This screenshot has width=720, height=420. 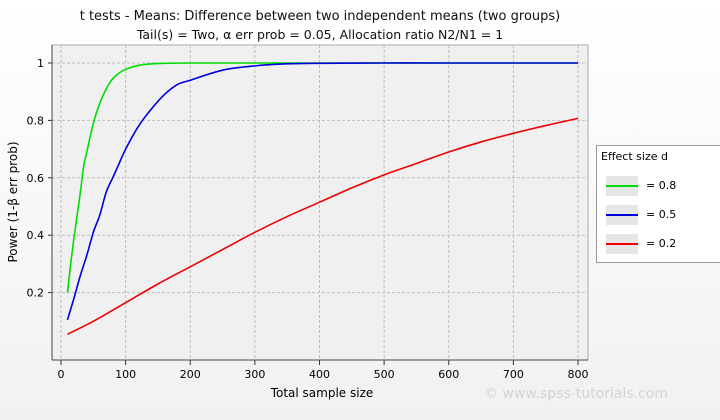 What do you see at coordinates (36, 293) in the screenshot?
I see `y-tick-label: 0.2` at bounding box center [36, 293].